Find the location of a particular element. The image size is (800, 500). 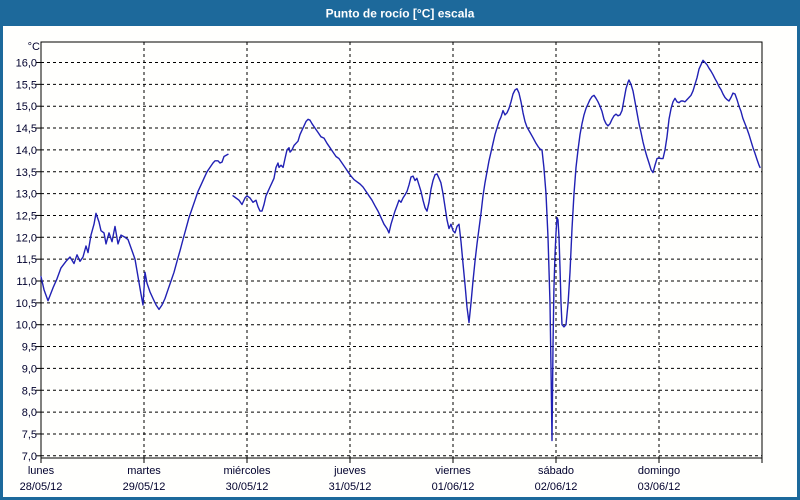

day-name-label: lunes is located at coordinates (41, 471).